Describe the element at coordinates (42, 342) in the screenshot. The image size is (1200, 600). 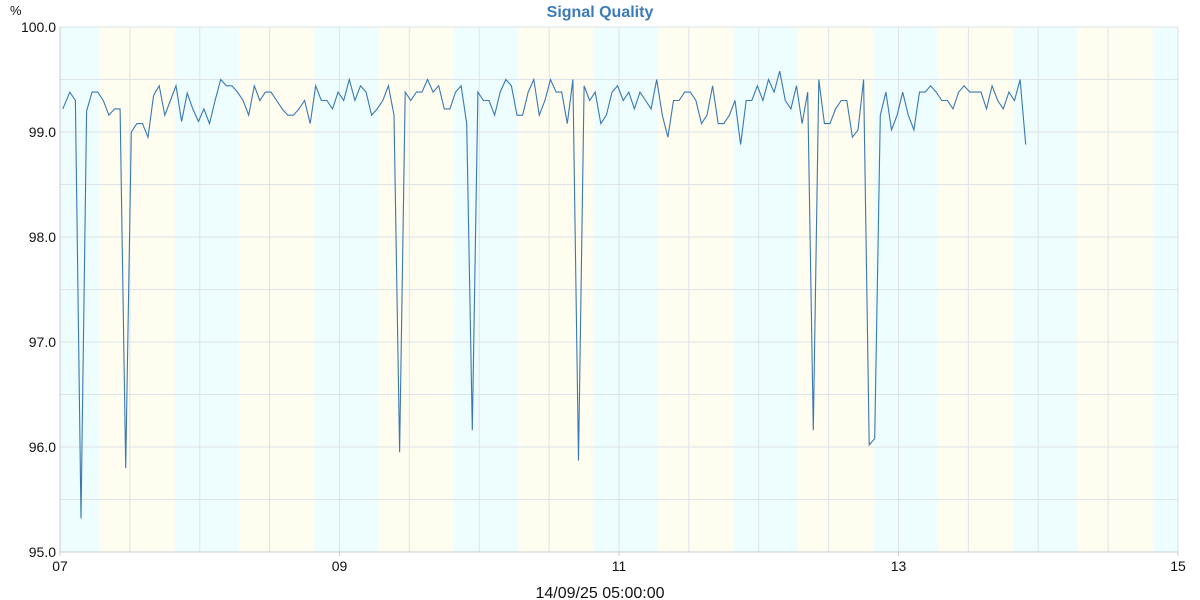
I see `y-tick-label: 97.0` at that location.